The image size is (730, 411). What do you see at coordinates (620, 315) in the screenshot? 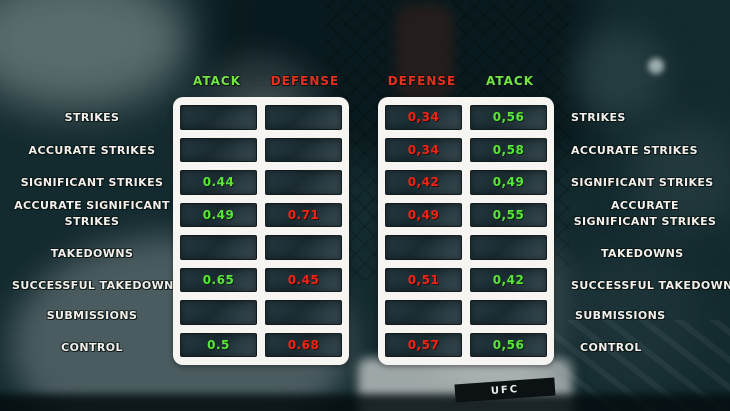
I see `right-label-submissions: SUBMISSIONS` at bounding box center [620, 315].